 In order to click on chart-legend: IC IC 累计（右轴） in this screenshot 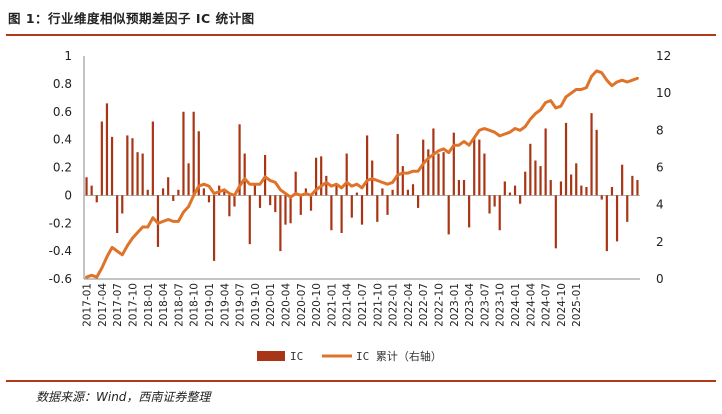, I will do `click(349, 356)`.